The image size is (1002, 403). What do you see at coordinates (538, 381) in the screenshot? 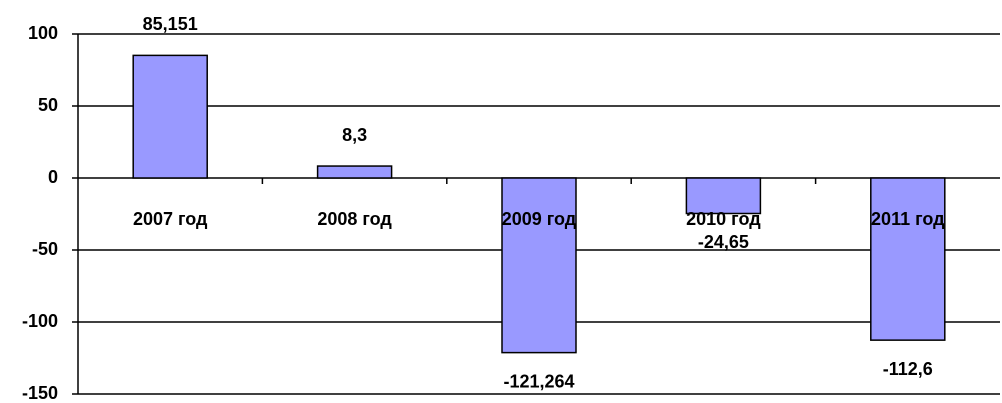
I see `value-label: -121,264` at bounding box center [538, 381].